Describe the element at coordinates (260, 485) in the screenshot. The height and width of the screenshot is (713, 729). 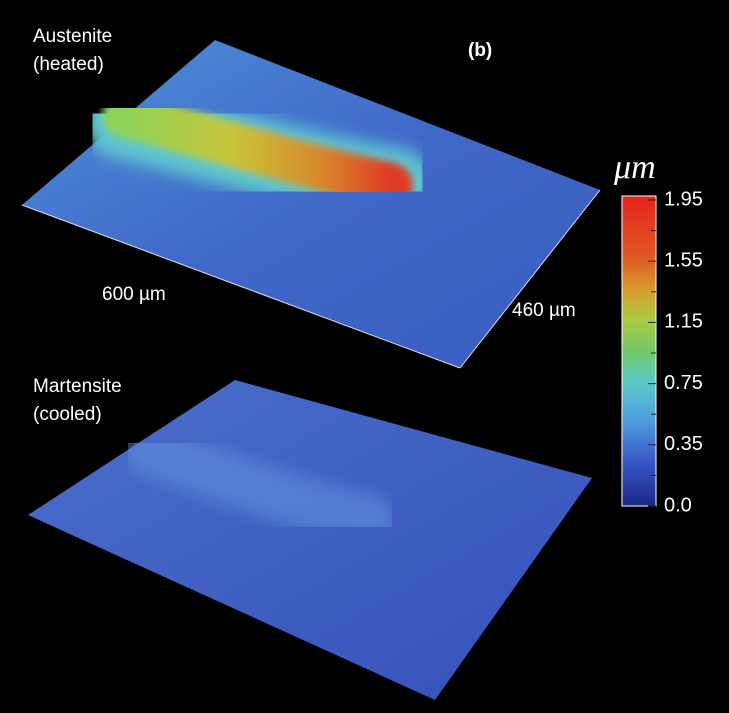
I see `faint-ridge` at that location.